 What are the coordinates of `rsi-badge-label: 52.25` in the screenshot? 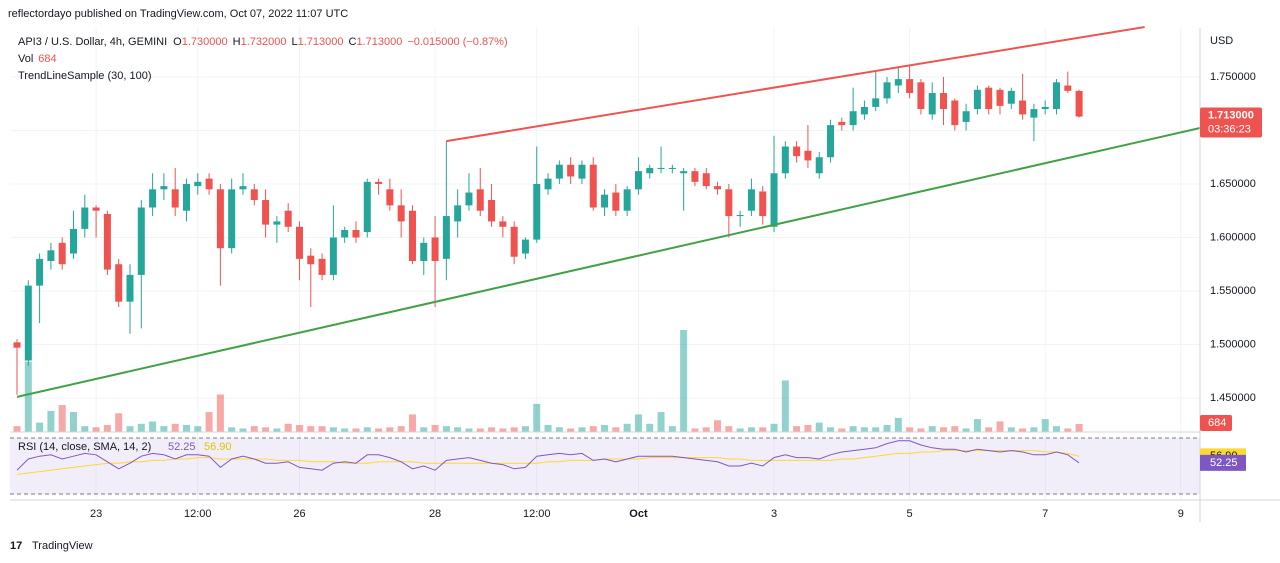 It's located at (1224, 463).